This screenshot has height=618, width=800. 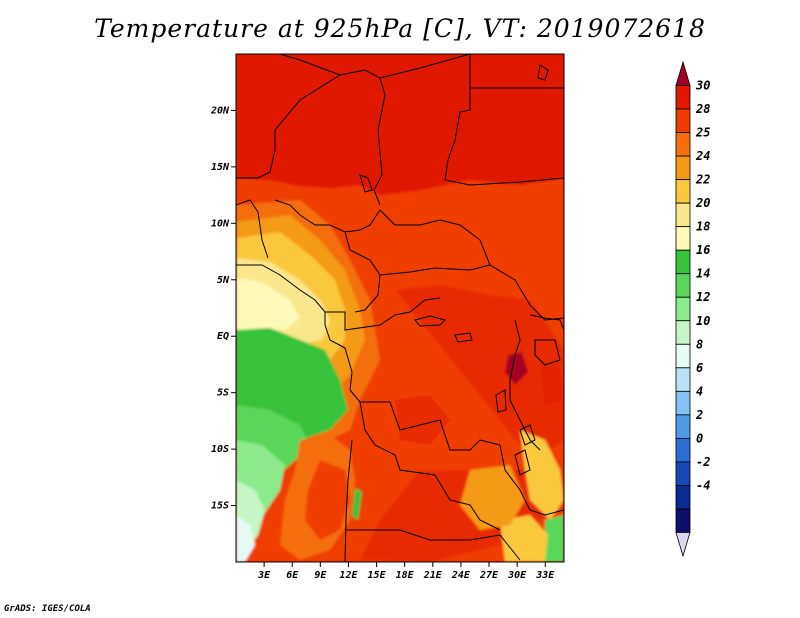 I want to click on colorbar-label: 14, so click(x=703, y=274).